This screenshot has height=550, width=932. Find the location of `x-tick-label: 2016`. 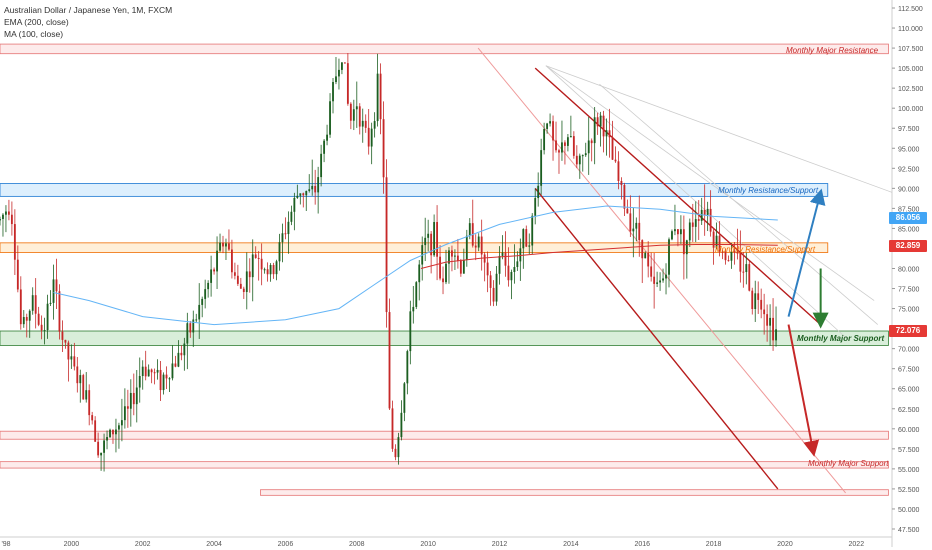

x-tick-label: 2016 is located at coordinates (642, 544).